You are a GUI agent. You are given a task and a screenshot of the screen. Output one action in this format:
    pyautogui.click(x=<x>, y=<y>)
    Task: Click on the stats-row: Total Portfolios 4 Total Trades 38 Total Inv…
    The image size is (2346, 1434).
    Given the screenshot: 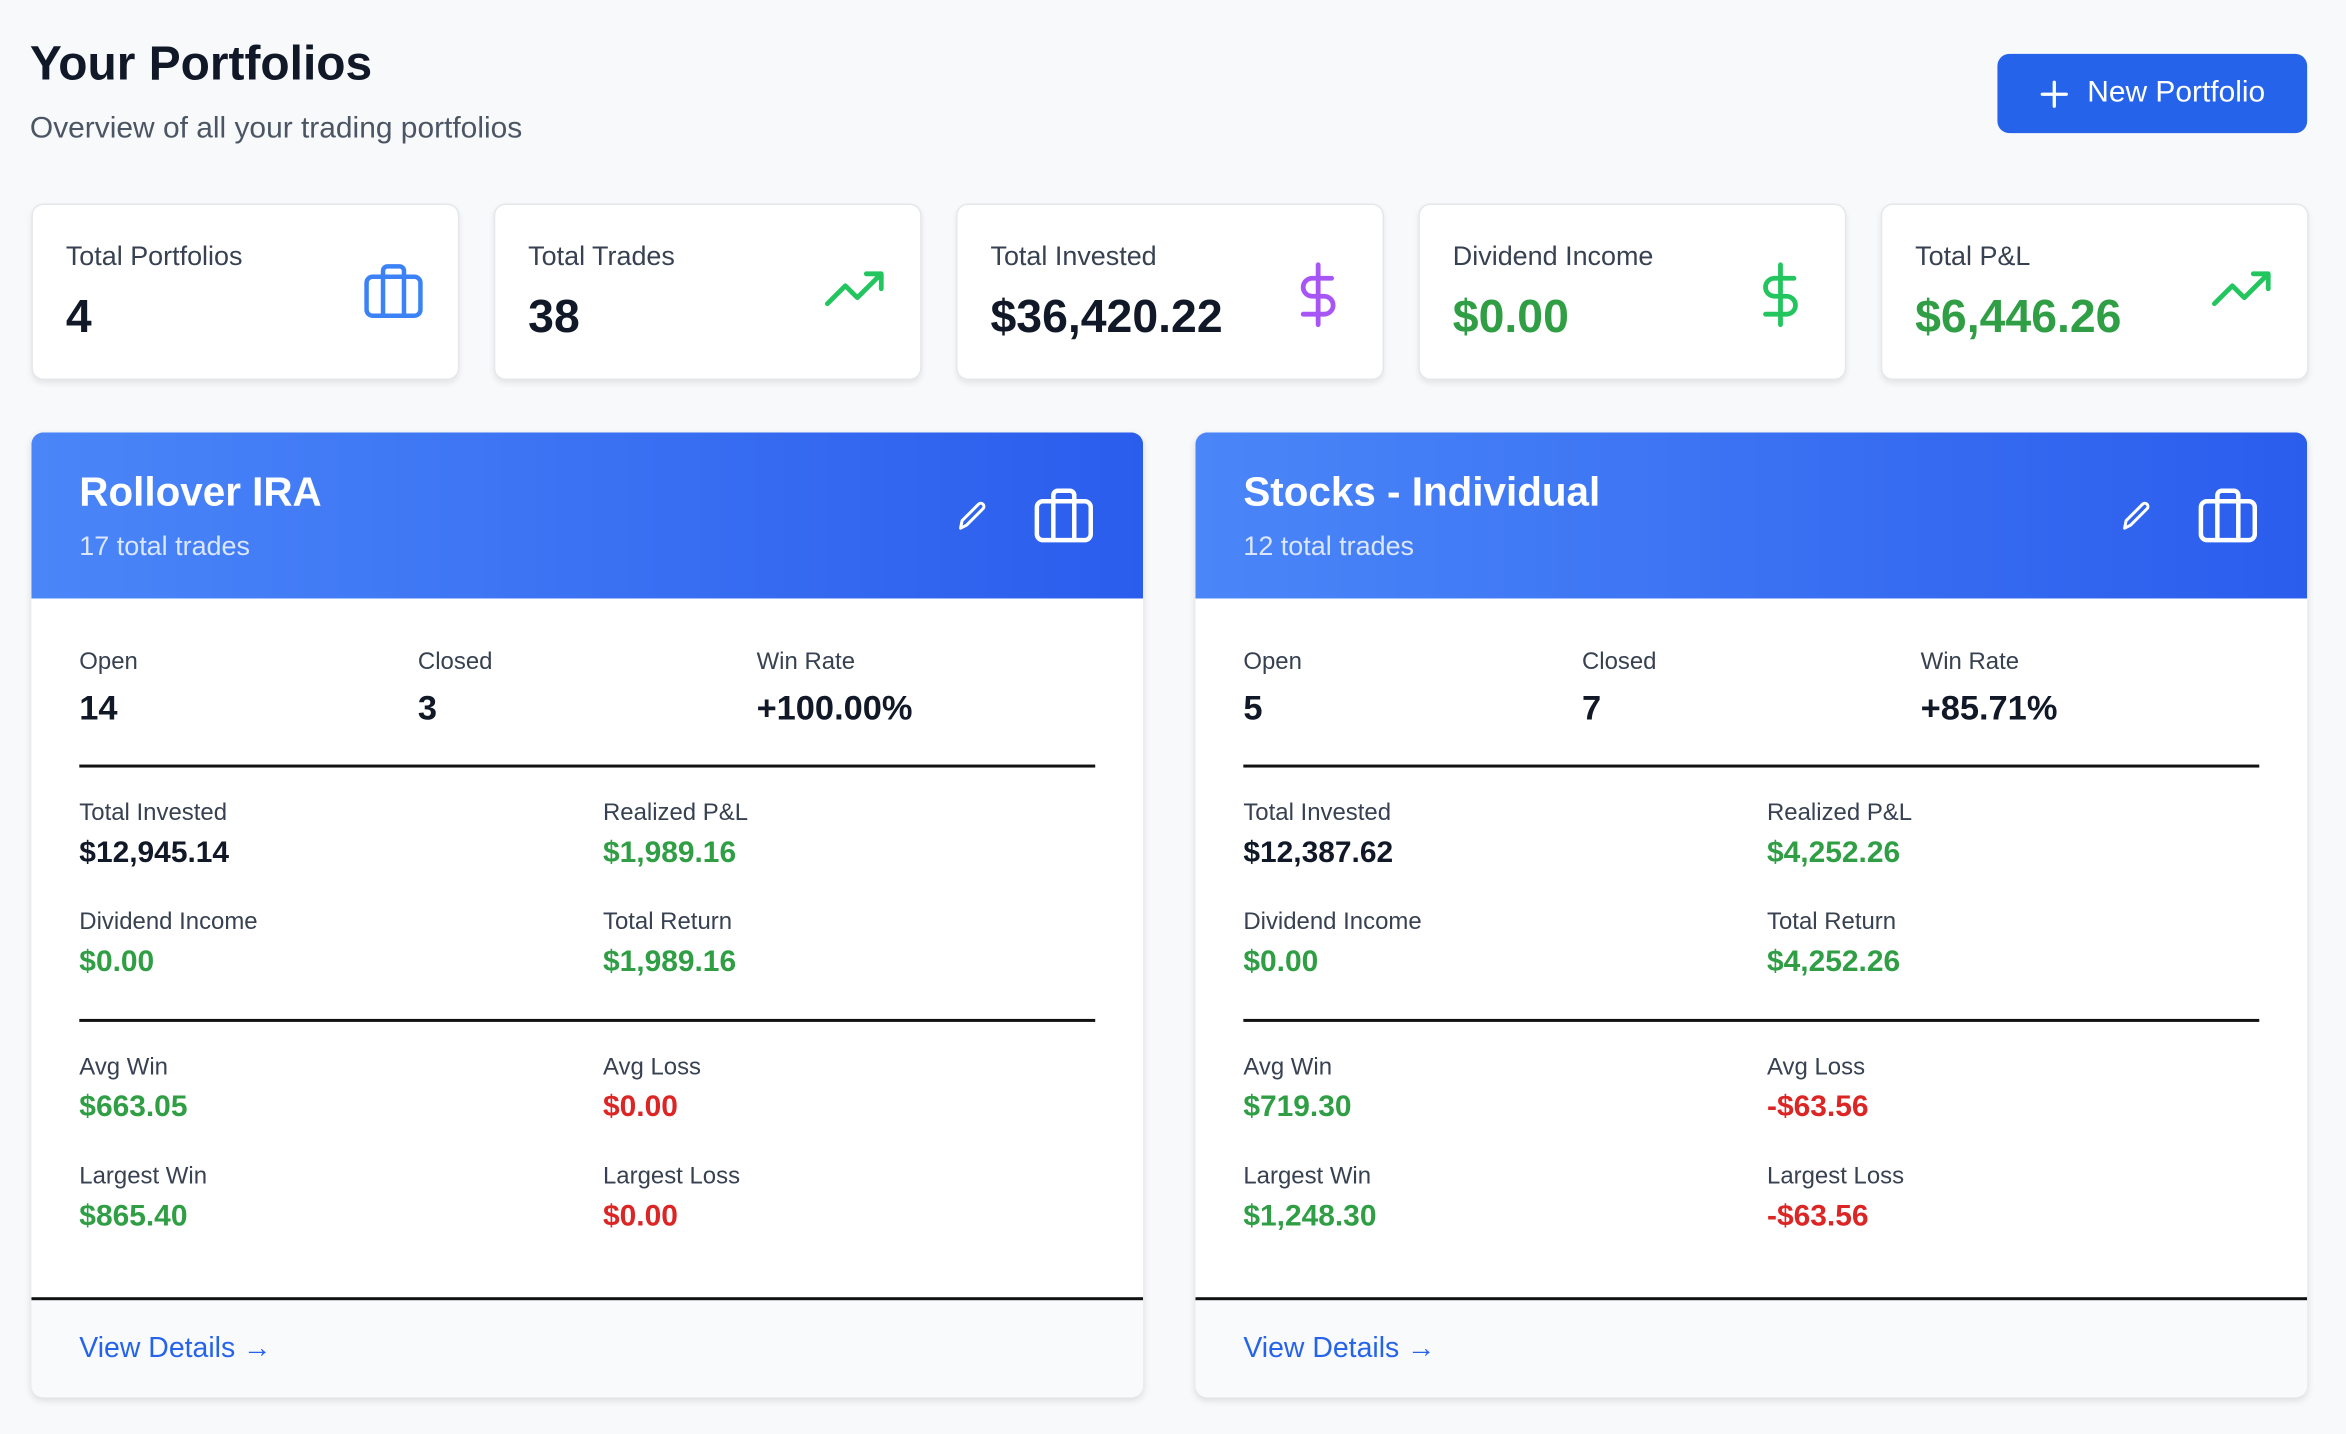 What is the action you would take?
    pyautogui.click(x=1170, y=292)
    